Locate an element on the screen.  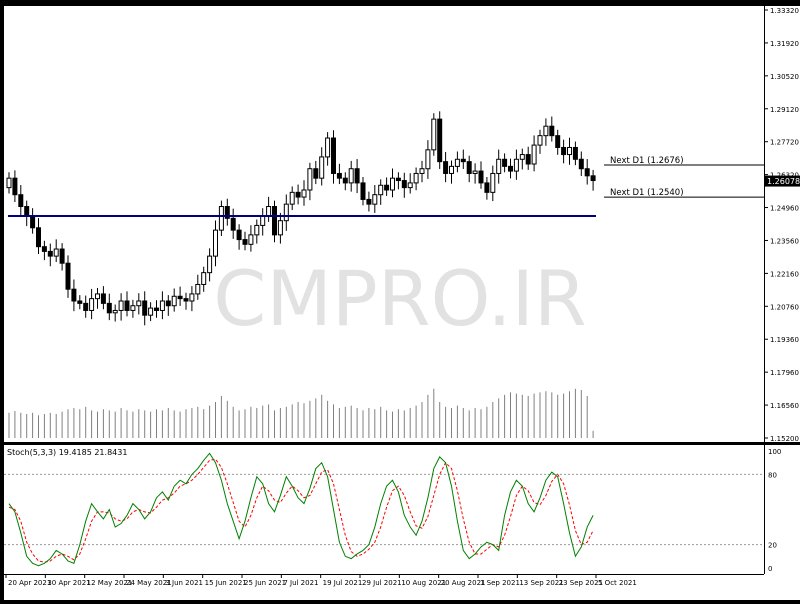
time-scale-background is located at coordinates (402, 587).